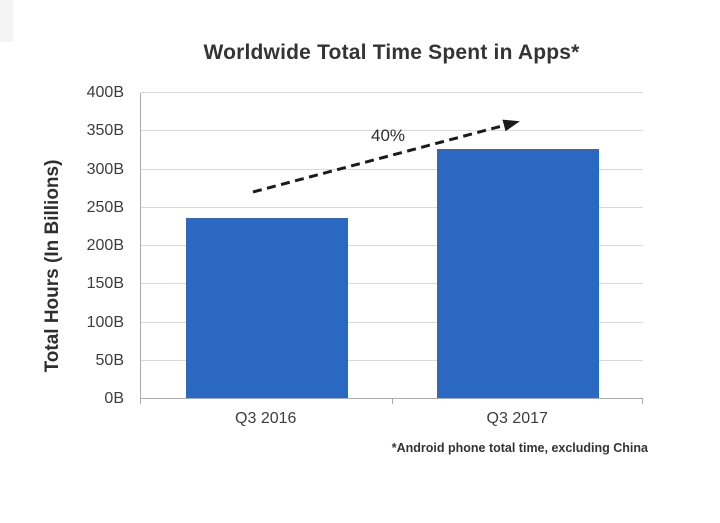 The width and height of the screenshot is (720, 523). What do you see at coordinates (105, 207) in the screenshot?
I see `y-tick-label-250B: 250B` at bounding box center [105, 207].